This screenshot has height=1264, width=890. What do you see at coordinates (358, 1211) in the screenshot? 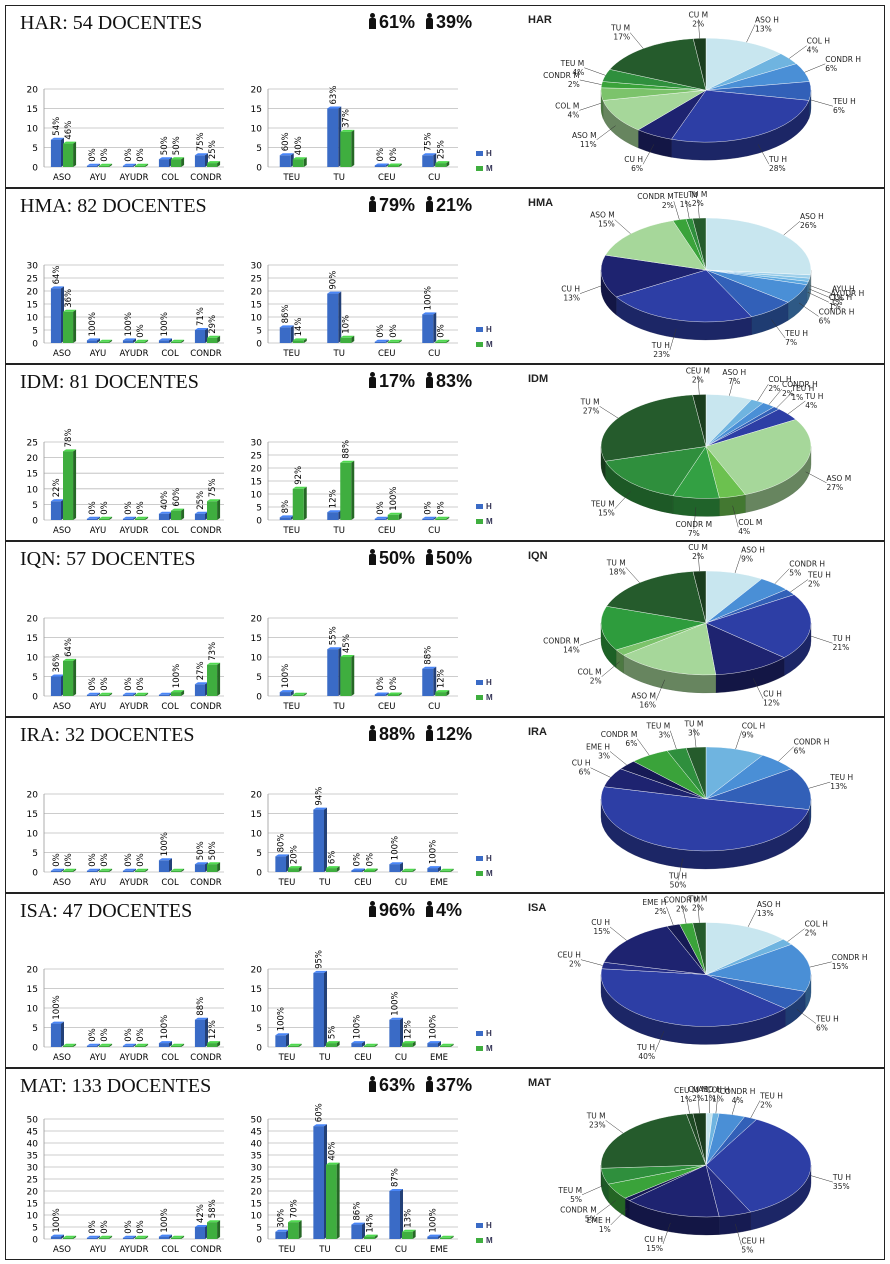
I see `data-label: 86%` at bounding box center [358, 1211].